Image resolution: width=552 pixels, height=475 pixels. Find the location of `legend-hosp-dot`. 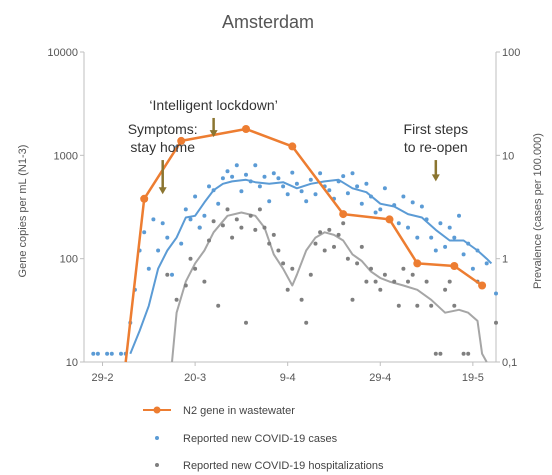

legend-hosp-dot is located at coordinates (157, 465).